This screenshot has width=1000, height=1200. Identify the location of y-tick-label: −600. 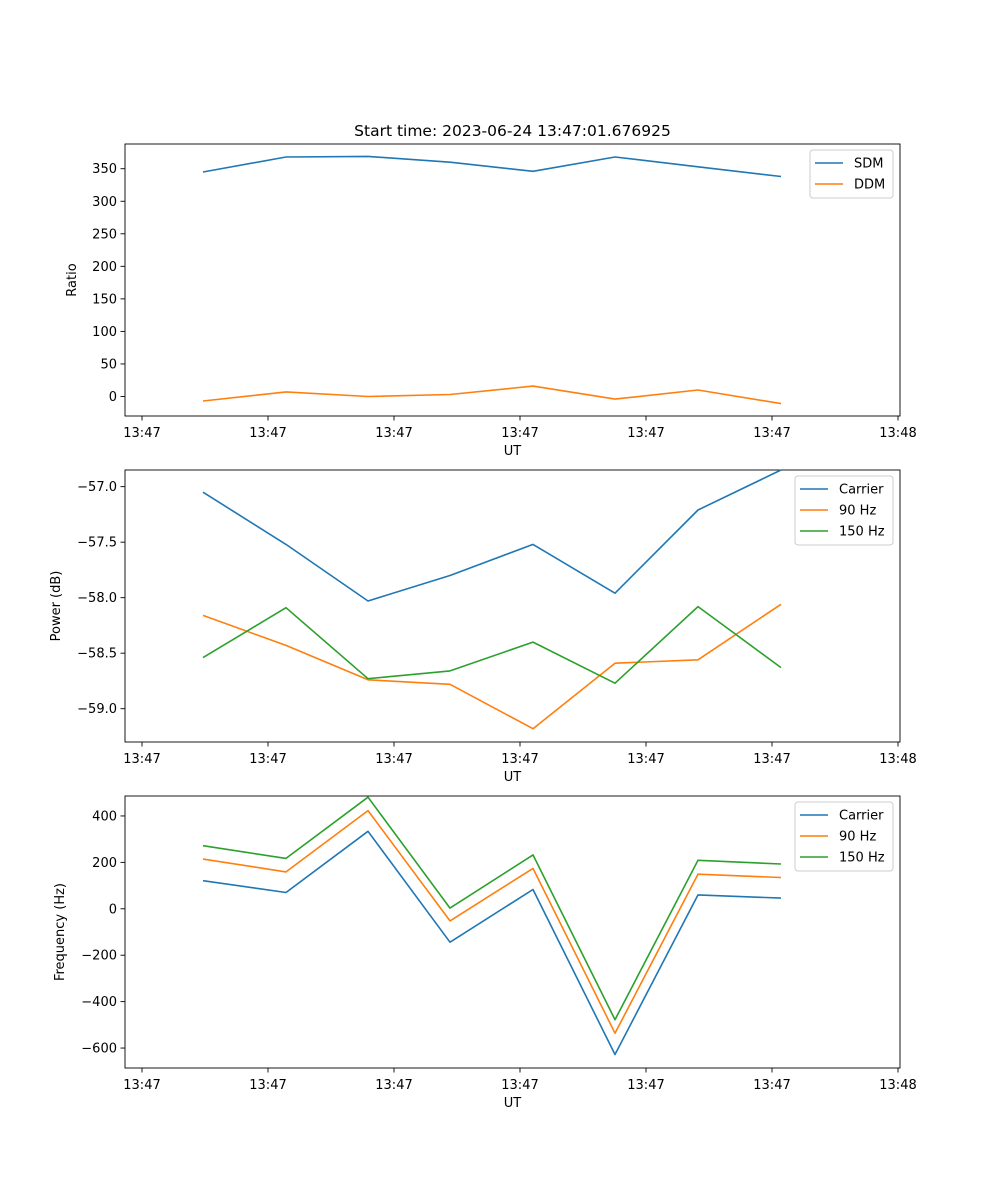
(99, 1049).